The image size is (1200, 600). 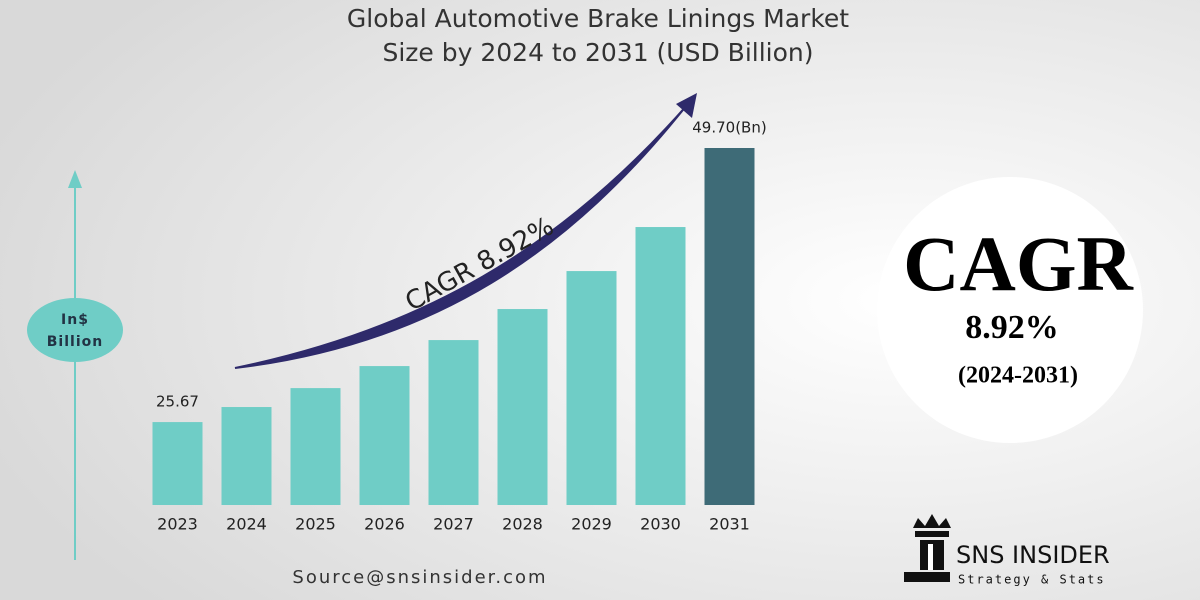 I want to click on badge-circle, so click(x=1010, y=310).